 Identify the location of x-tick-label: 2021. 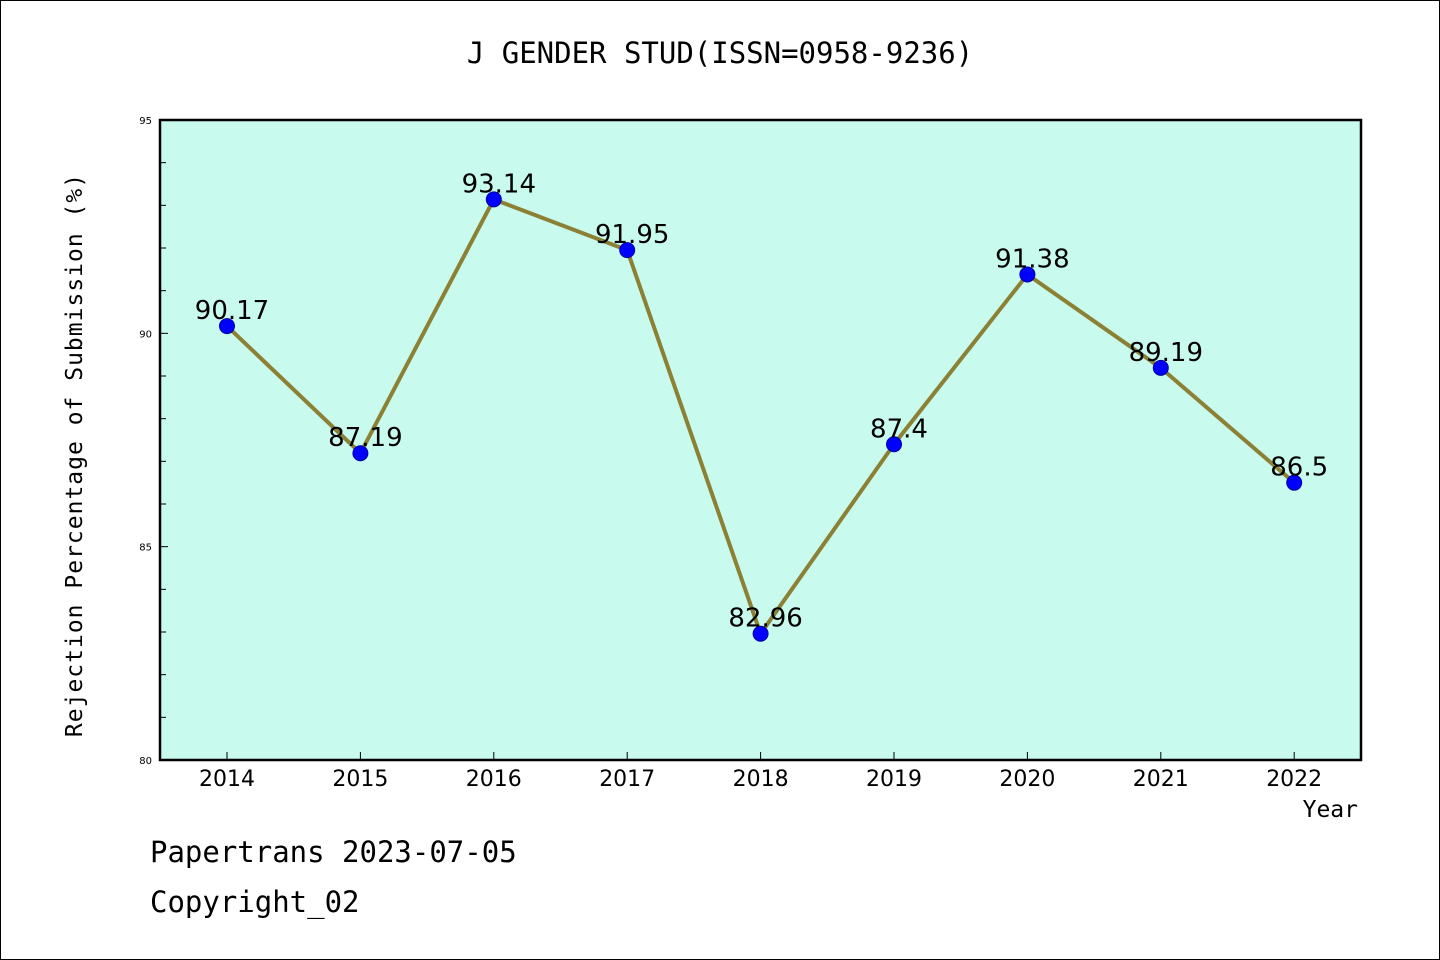
(1161, 779).